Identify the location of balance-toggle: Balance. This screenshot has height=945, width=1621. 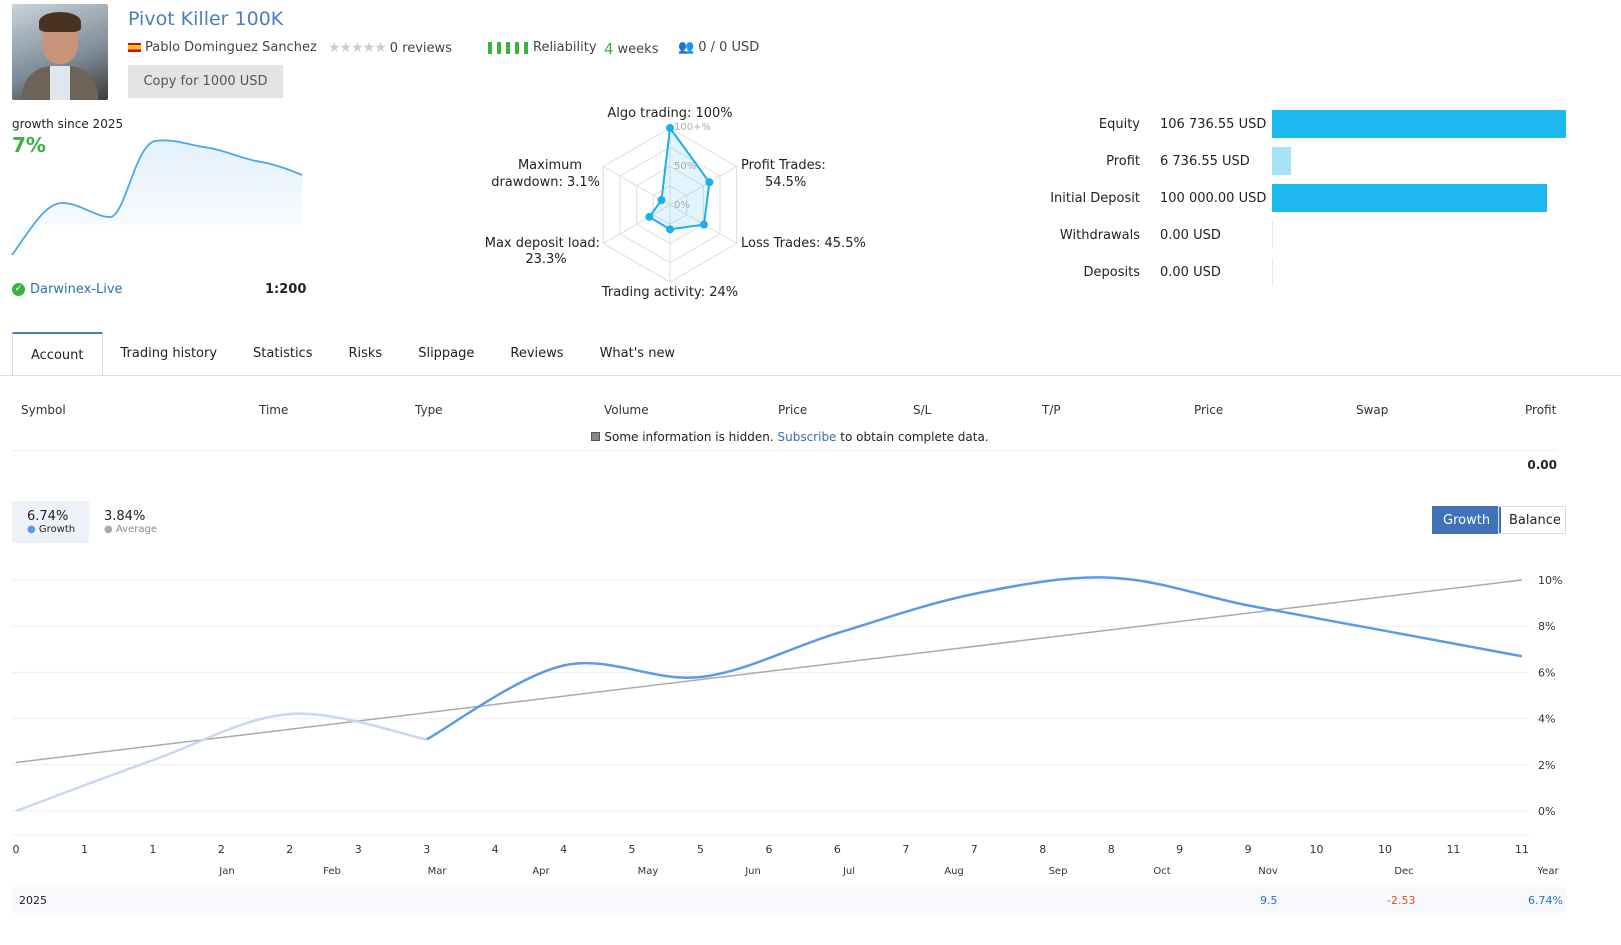
(1532, 520).